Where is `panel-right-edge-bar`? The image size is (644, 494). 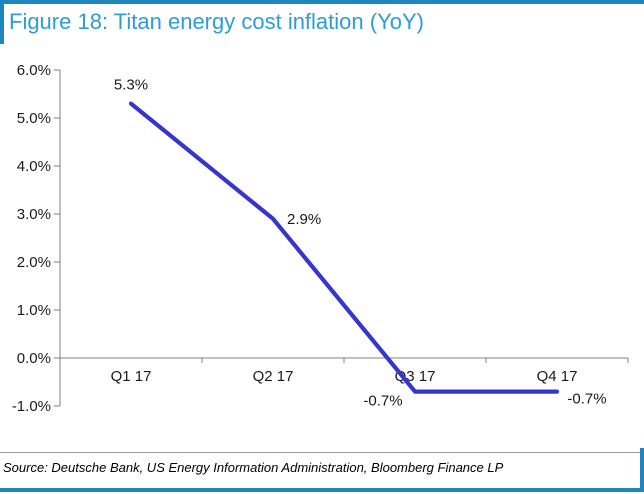
panel-right-edge-bar is located at coordinates (642, 470).